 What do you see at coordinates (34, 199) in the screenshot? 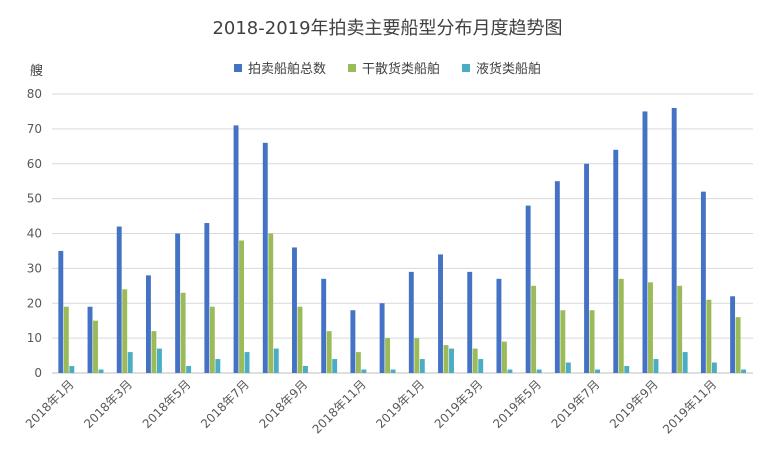
I see `y-tick-label: 50` at bounding box center [34, 199].